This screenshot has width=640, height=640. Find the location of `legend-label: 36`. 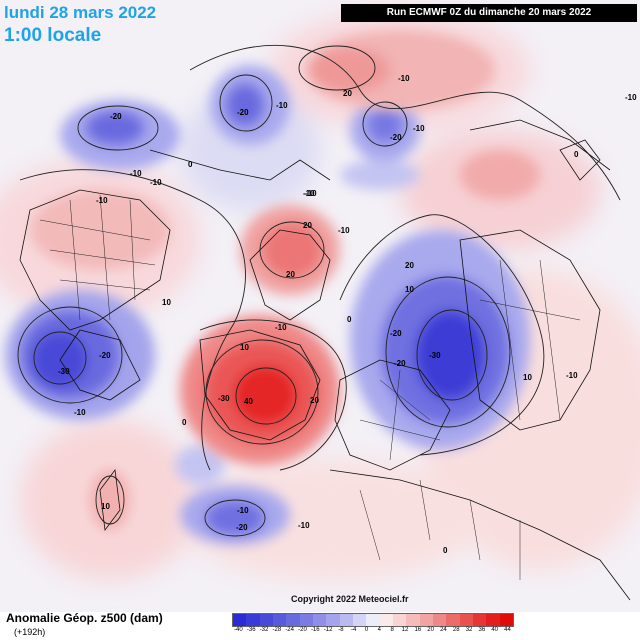

legend-label: 36 is located at coordinates (482, 630).